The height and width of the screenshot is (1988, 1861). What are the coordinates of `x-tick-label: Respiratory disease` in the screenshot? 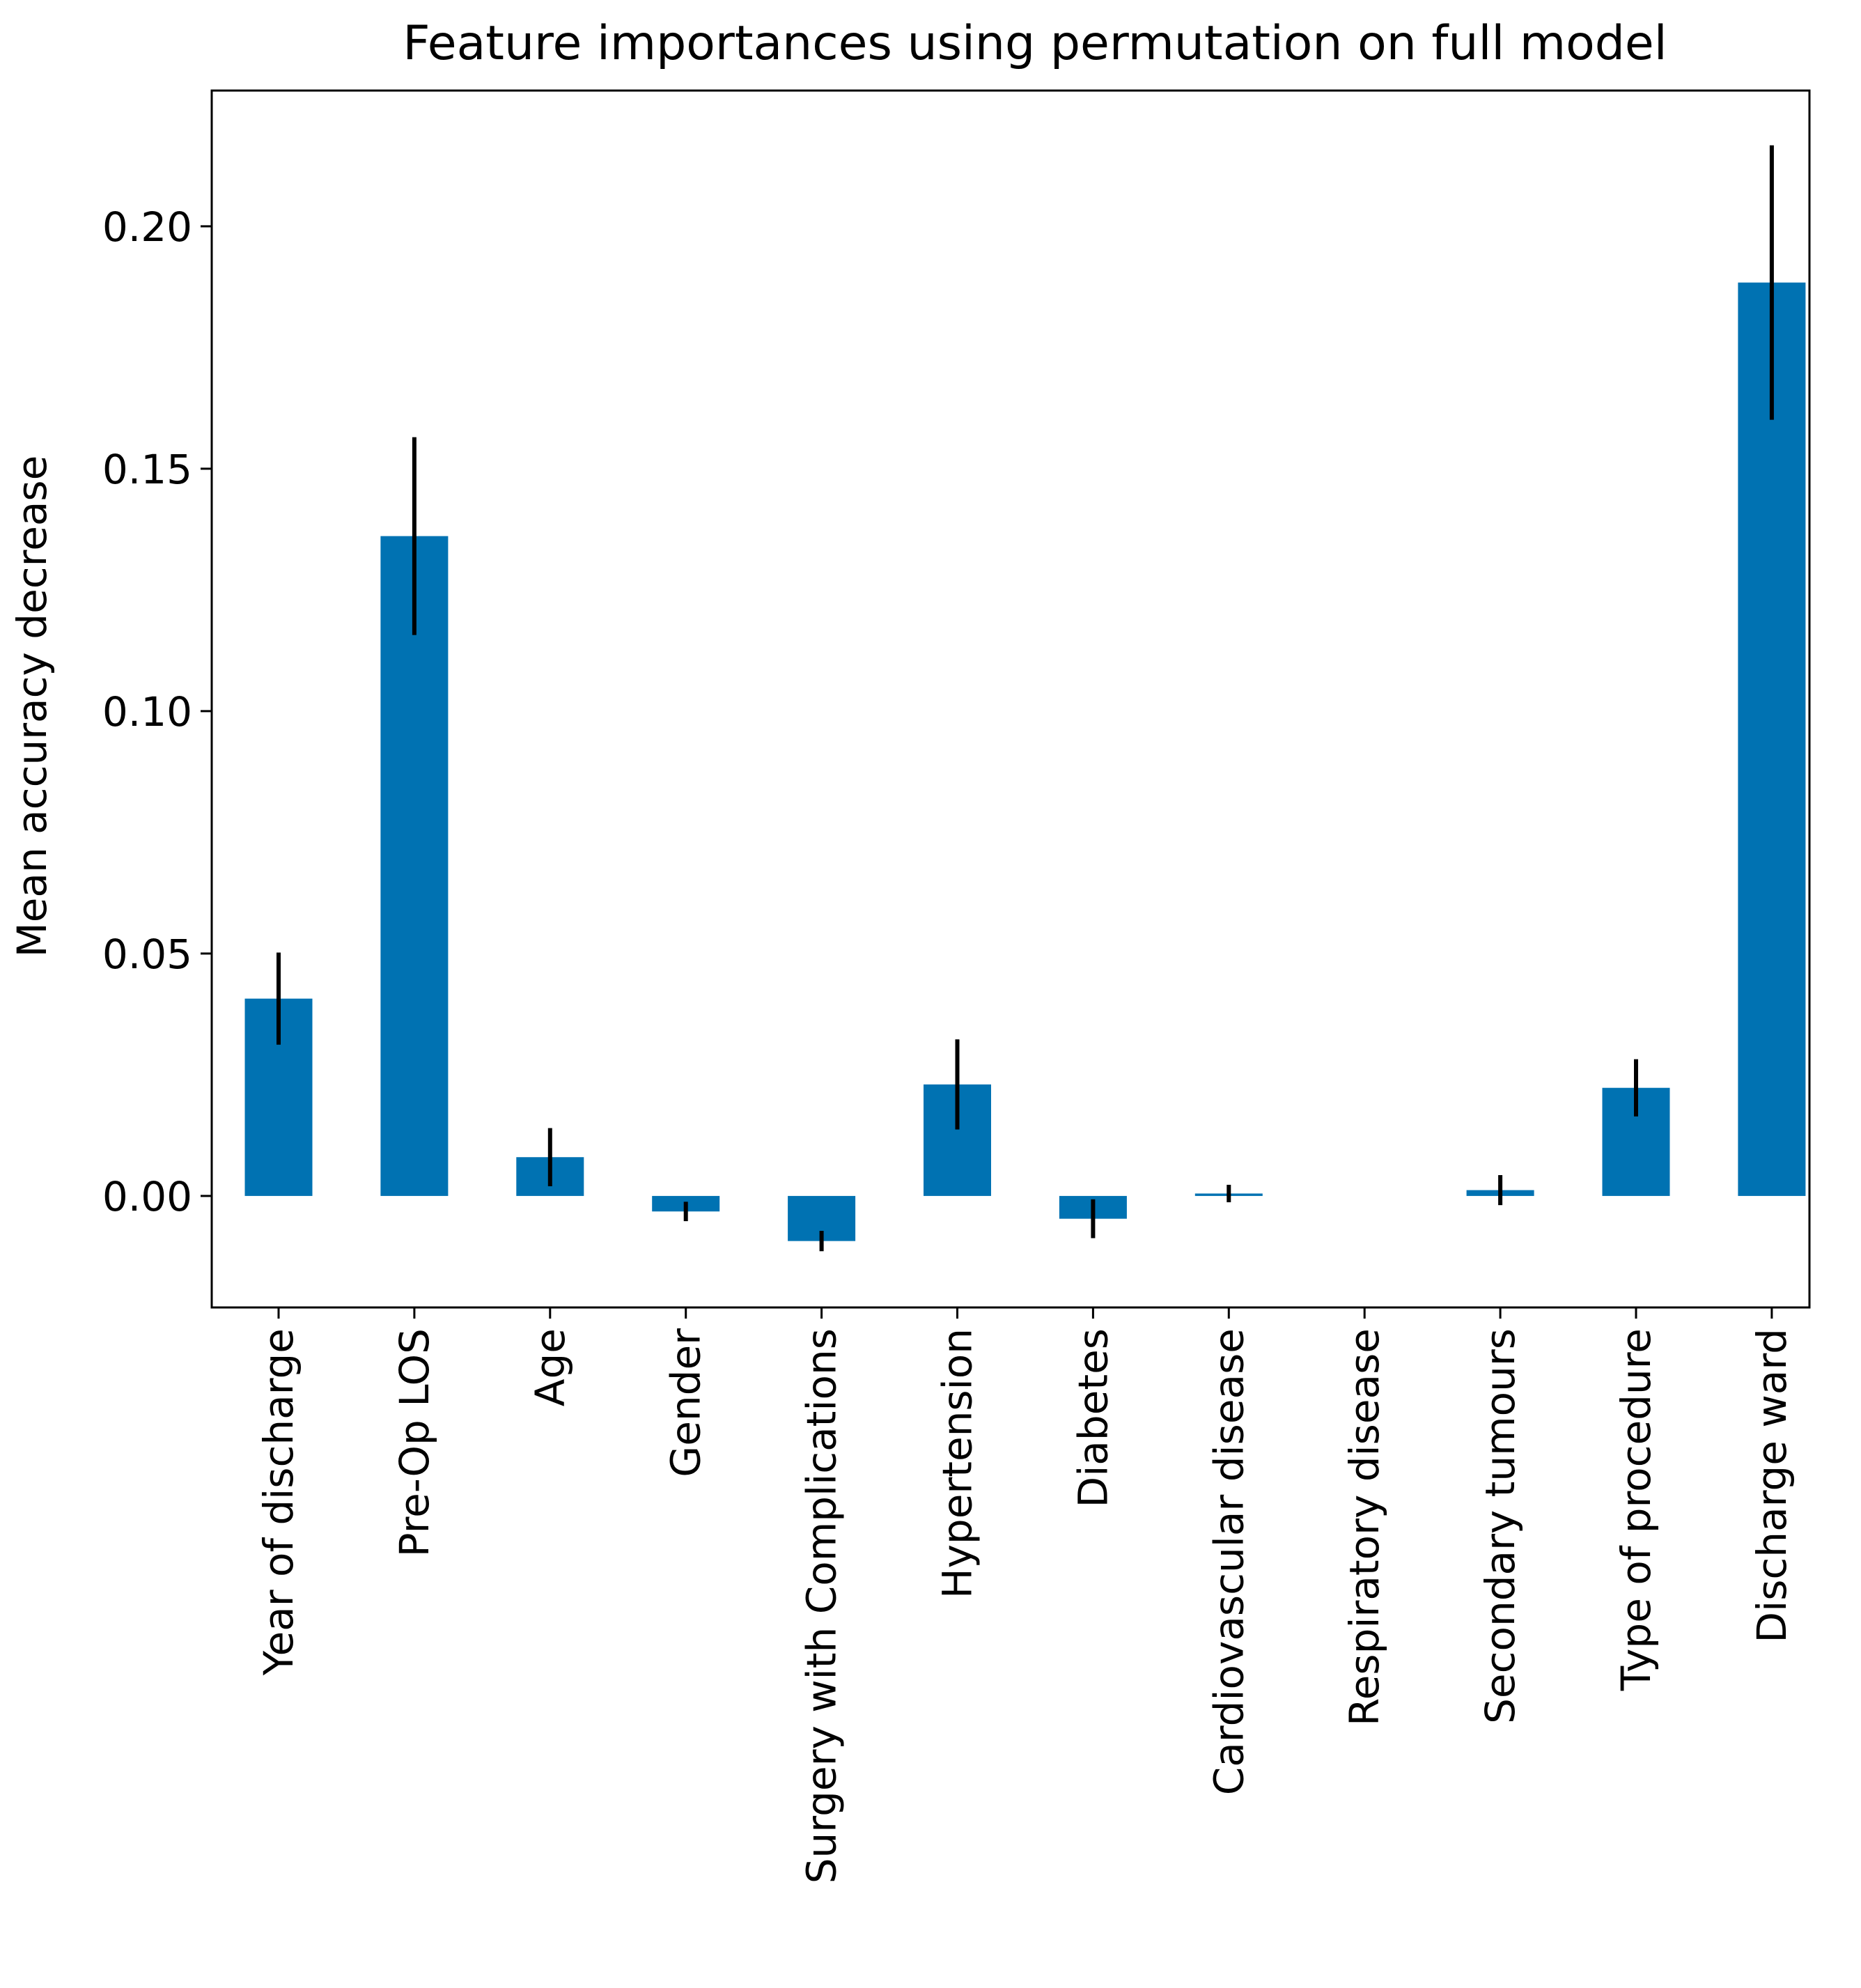 It's located at (1364, 1527).